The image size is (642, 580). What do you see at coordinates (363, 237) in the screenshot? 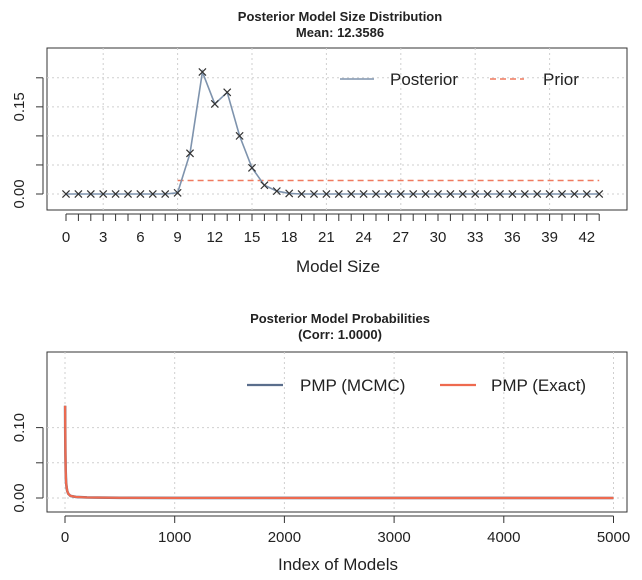
I see `chart1-x-tick-label: 24` at bounding box center [363, 237].